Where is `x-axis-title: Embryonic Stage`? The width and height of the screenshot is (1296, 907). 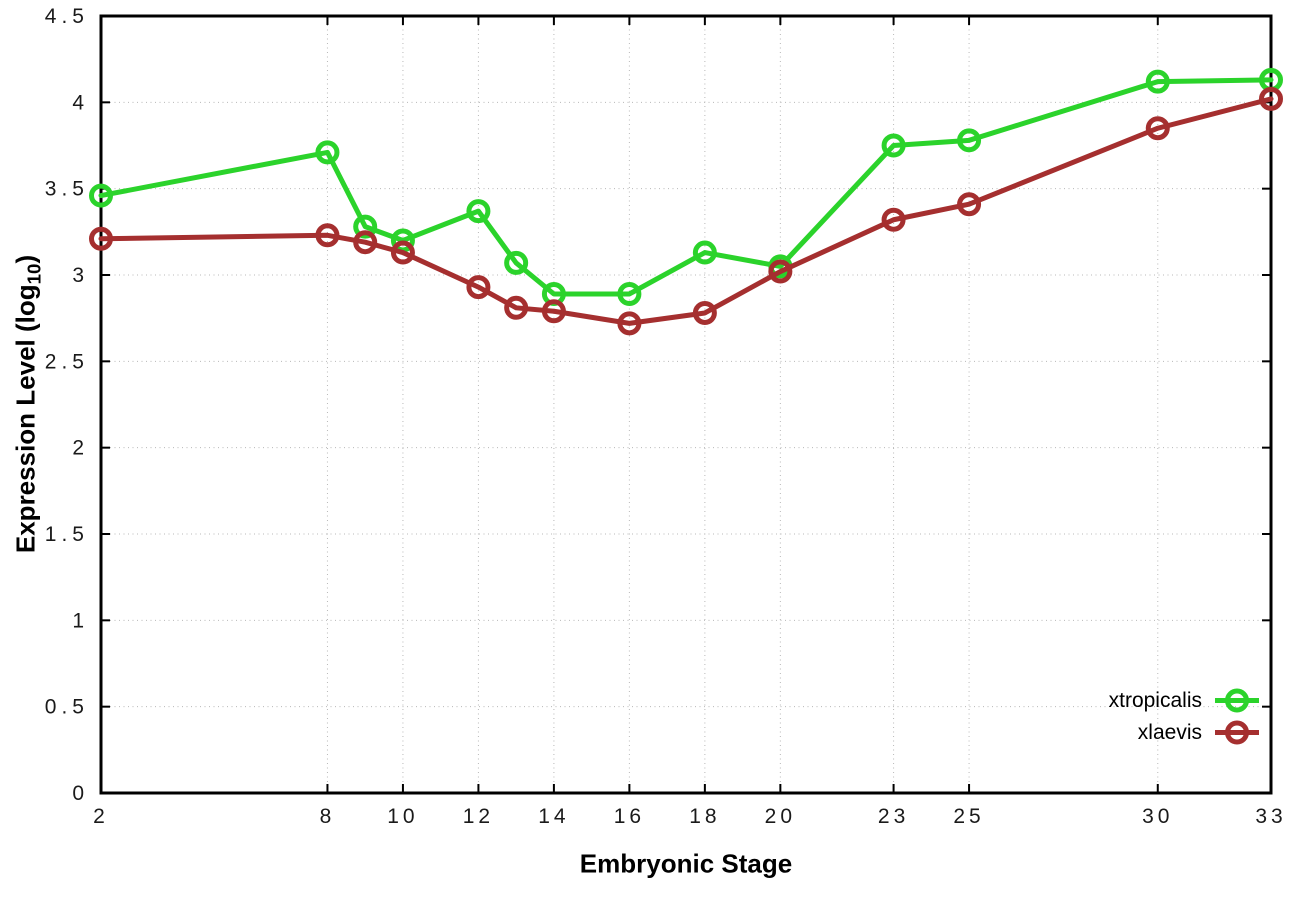
x-axis-title: Embryonic Stage is located at coordinates (686, 863).